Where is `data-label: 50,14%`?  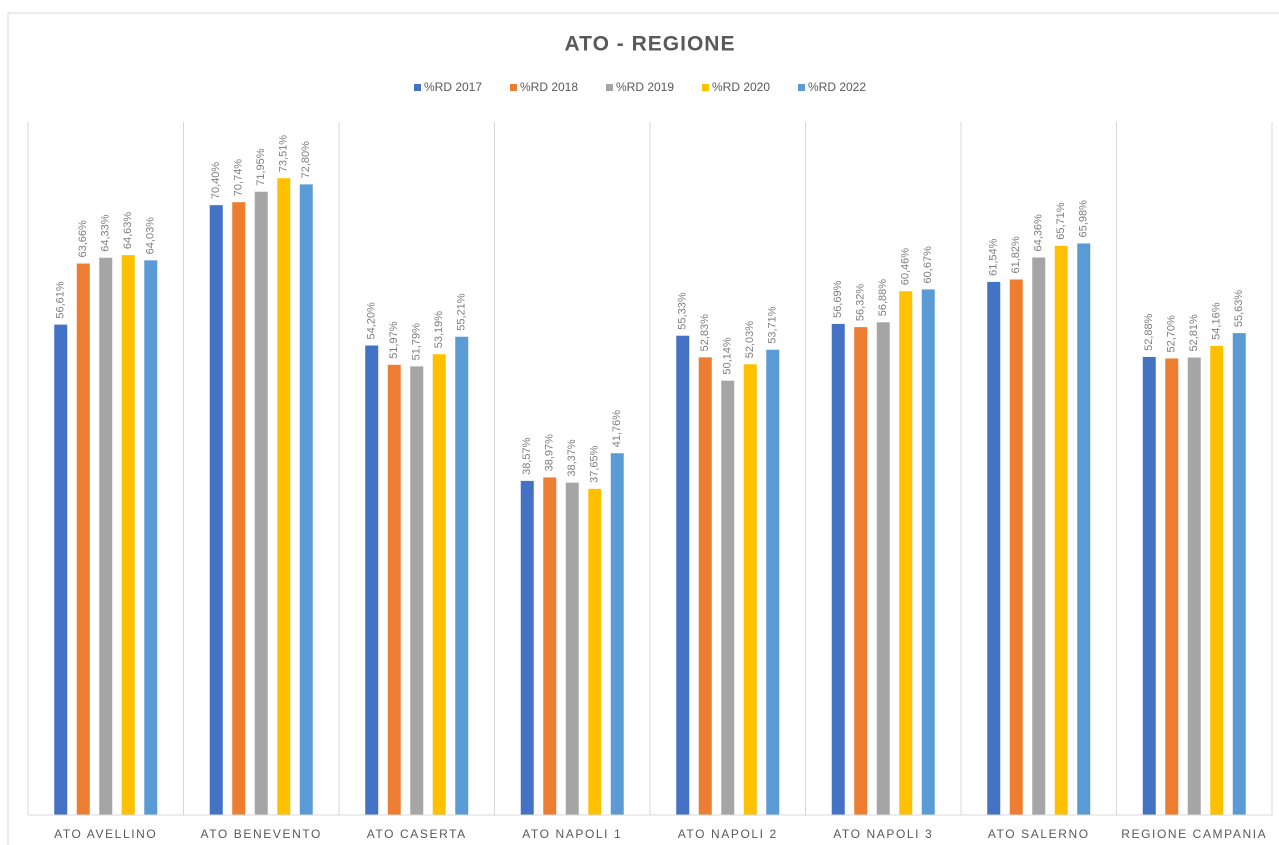 data-label: 50,14% is located at coordinates (728, 356).